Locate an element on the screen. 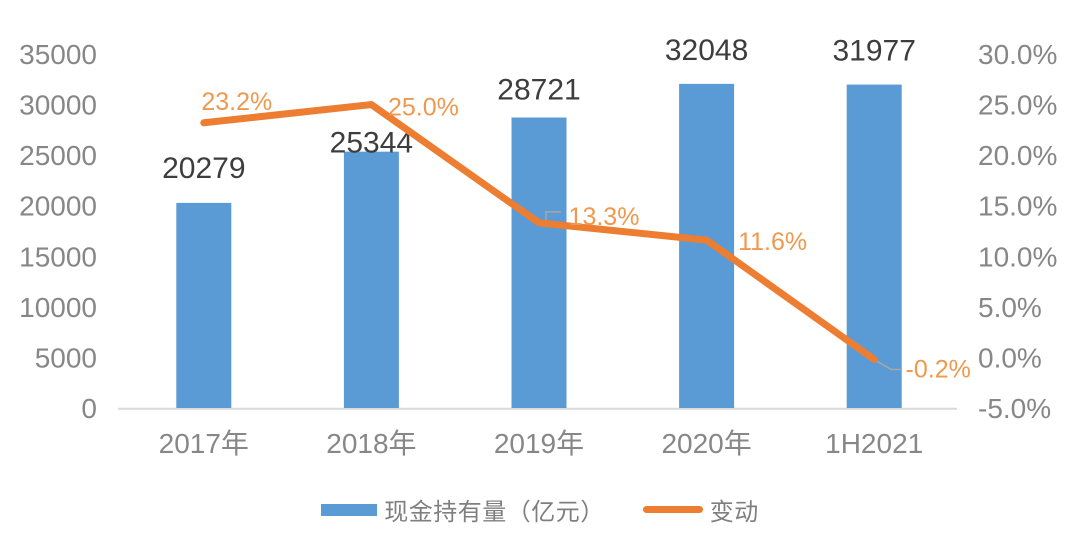  bar-2017年 is located at coordinates (204, 305).